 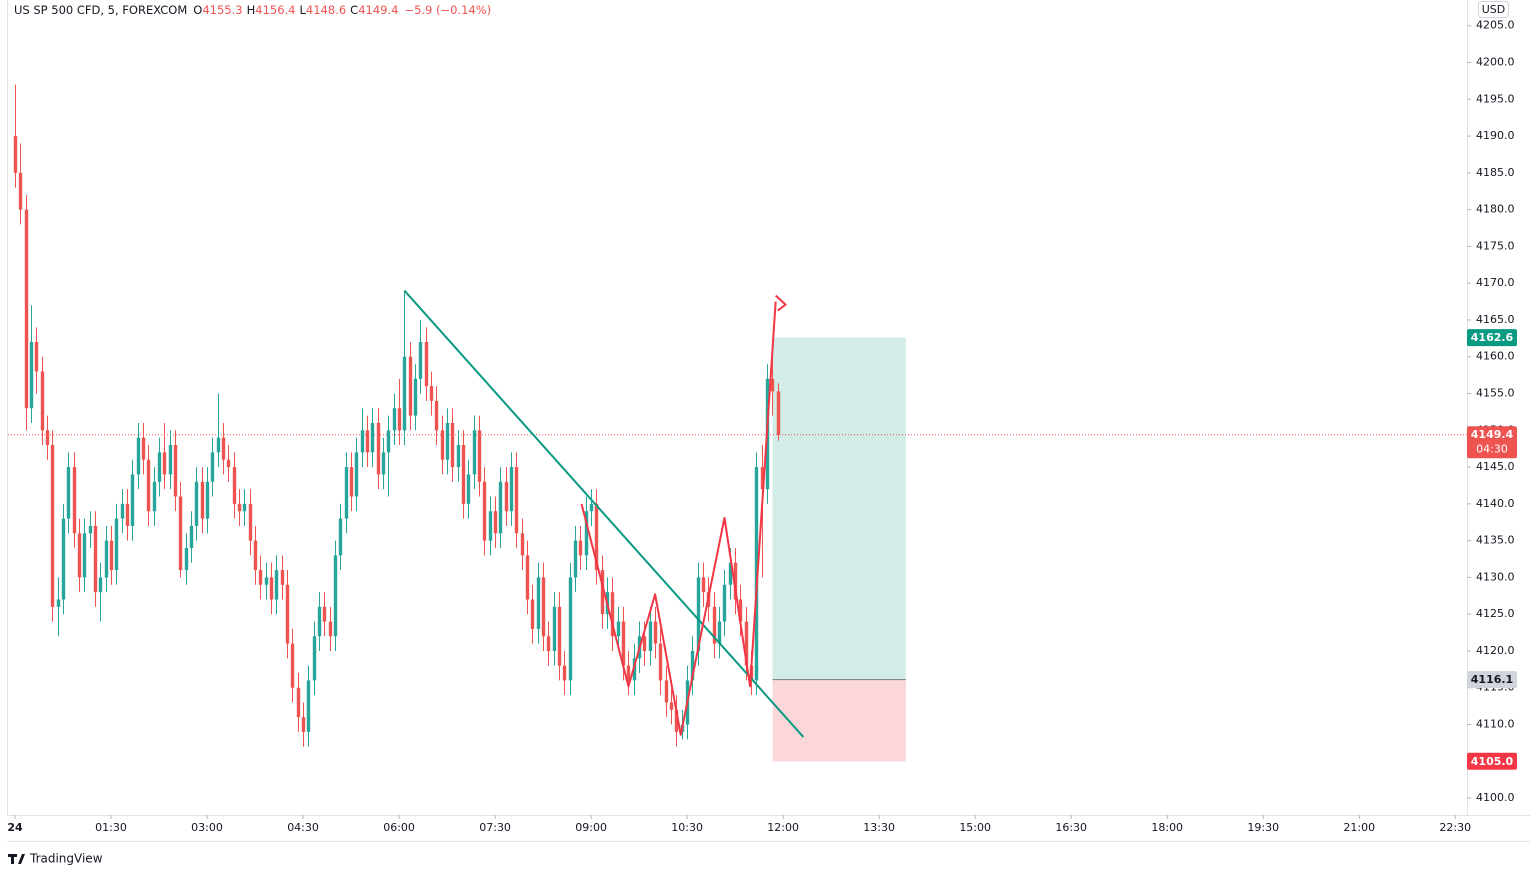 What do you see at coordinates (303, 827) in the screenshot?
I see `x-tick-label: 04:30` at bounding box center [303, 827].